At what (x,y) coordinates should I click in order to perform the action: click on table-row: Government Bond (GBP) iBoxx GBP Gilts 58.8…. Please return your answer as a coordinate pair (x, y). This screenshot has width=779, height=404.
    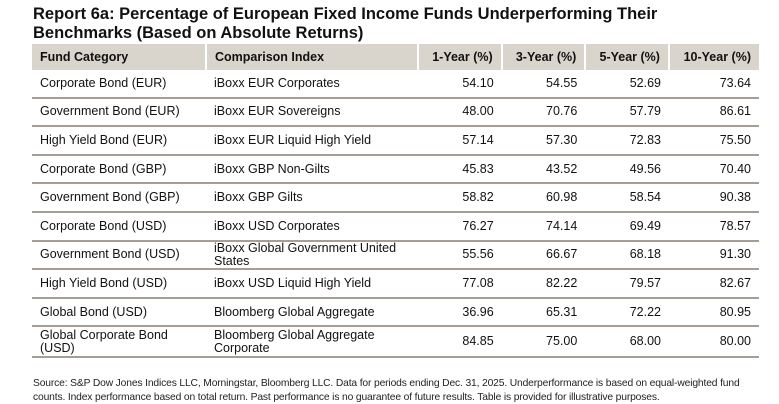
    Looking at the image, I should click on (395, 198).